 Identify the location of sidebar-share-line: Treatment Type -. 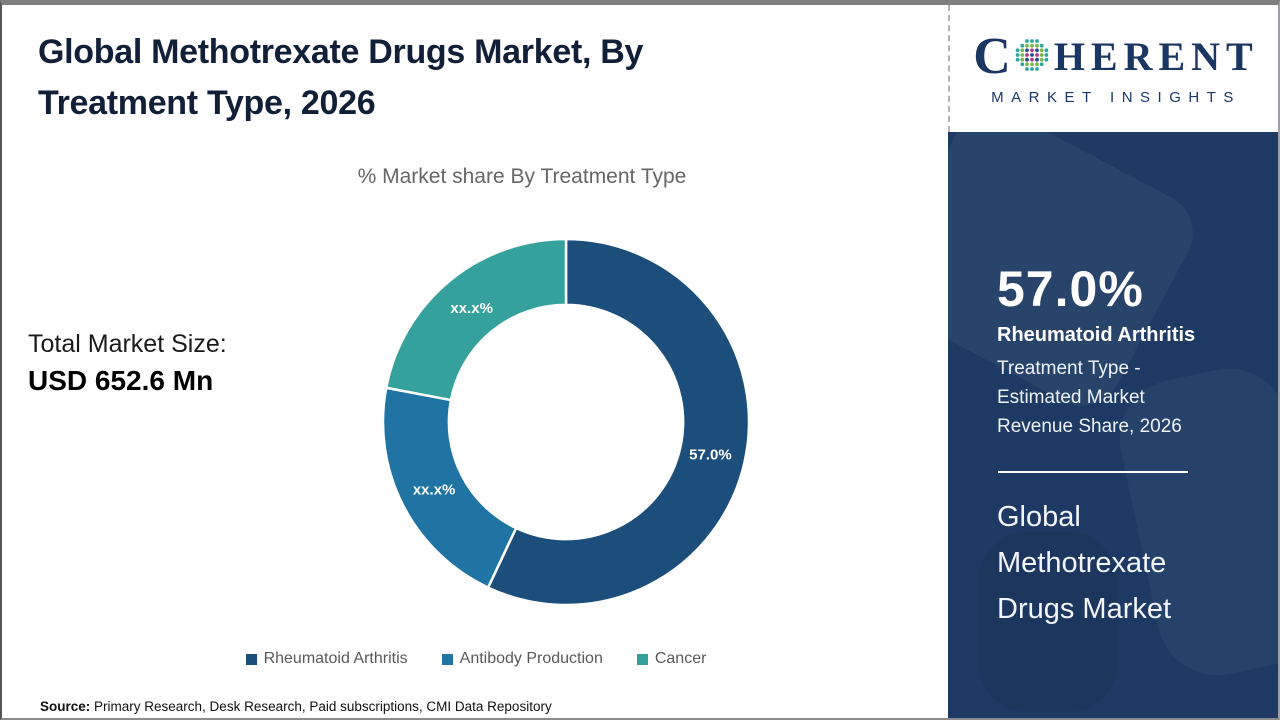
(1069, 368).